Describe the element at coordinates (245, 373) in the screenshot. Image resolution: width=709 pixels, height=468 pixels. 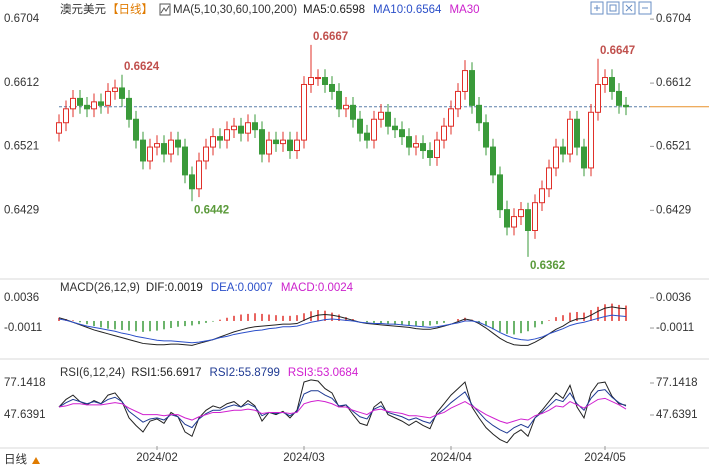
I see `legend-entry: RSI2:55.8799` at that location.